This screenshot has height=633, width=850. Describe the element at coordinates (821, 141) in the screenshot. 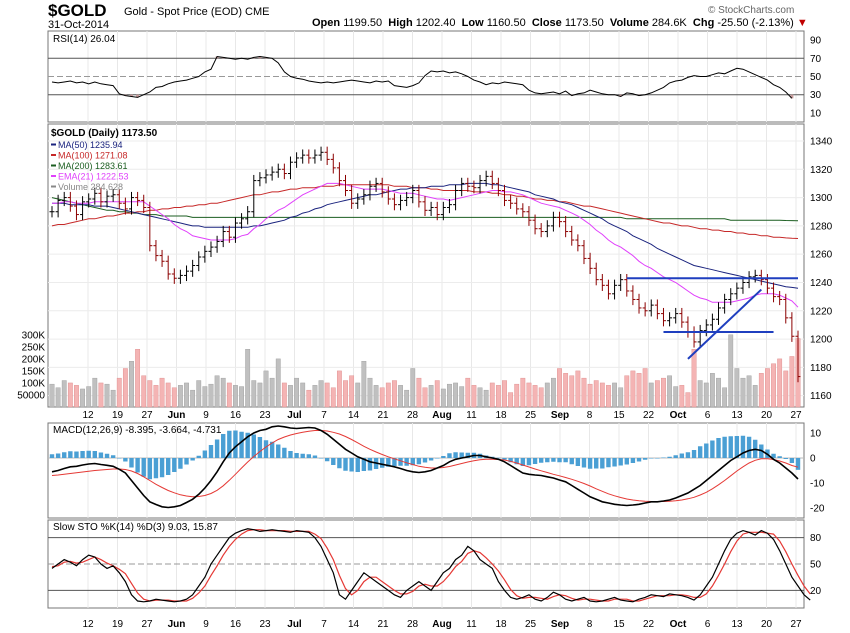

I see `price-y-tick-label: 1340` at that location.